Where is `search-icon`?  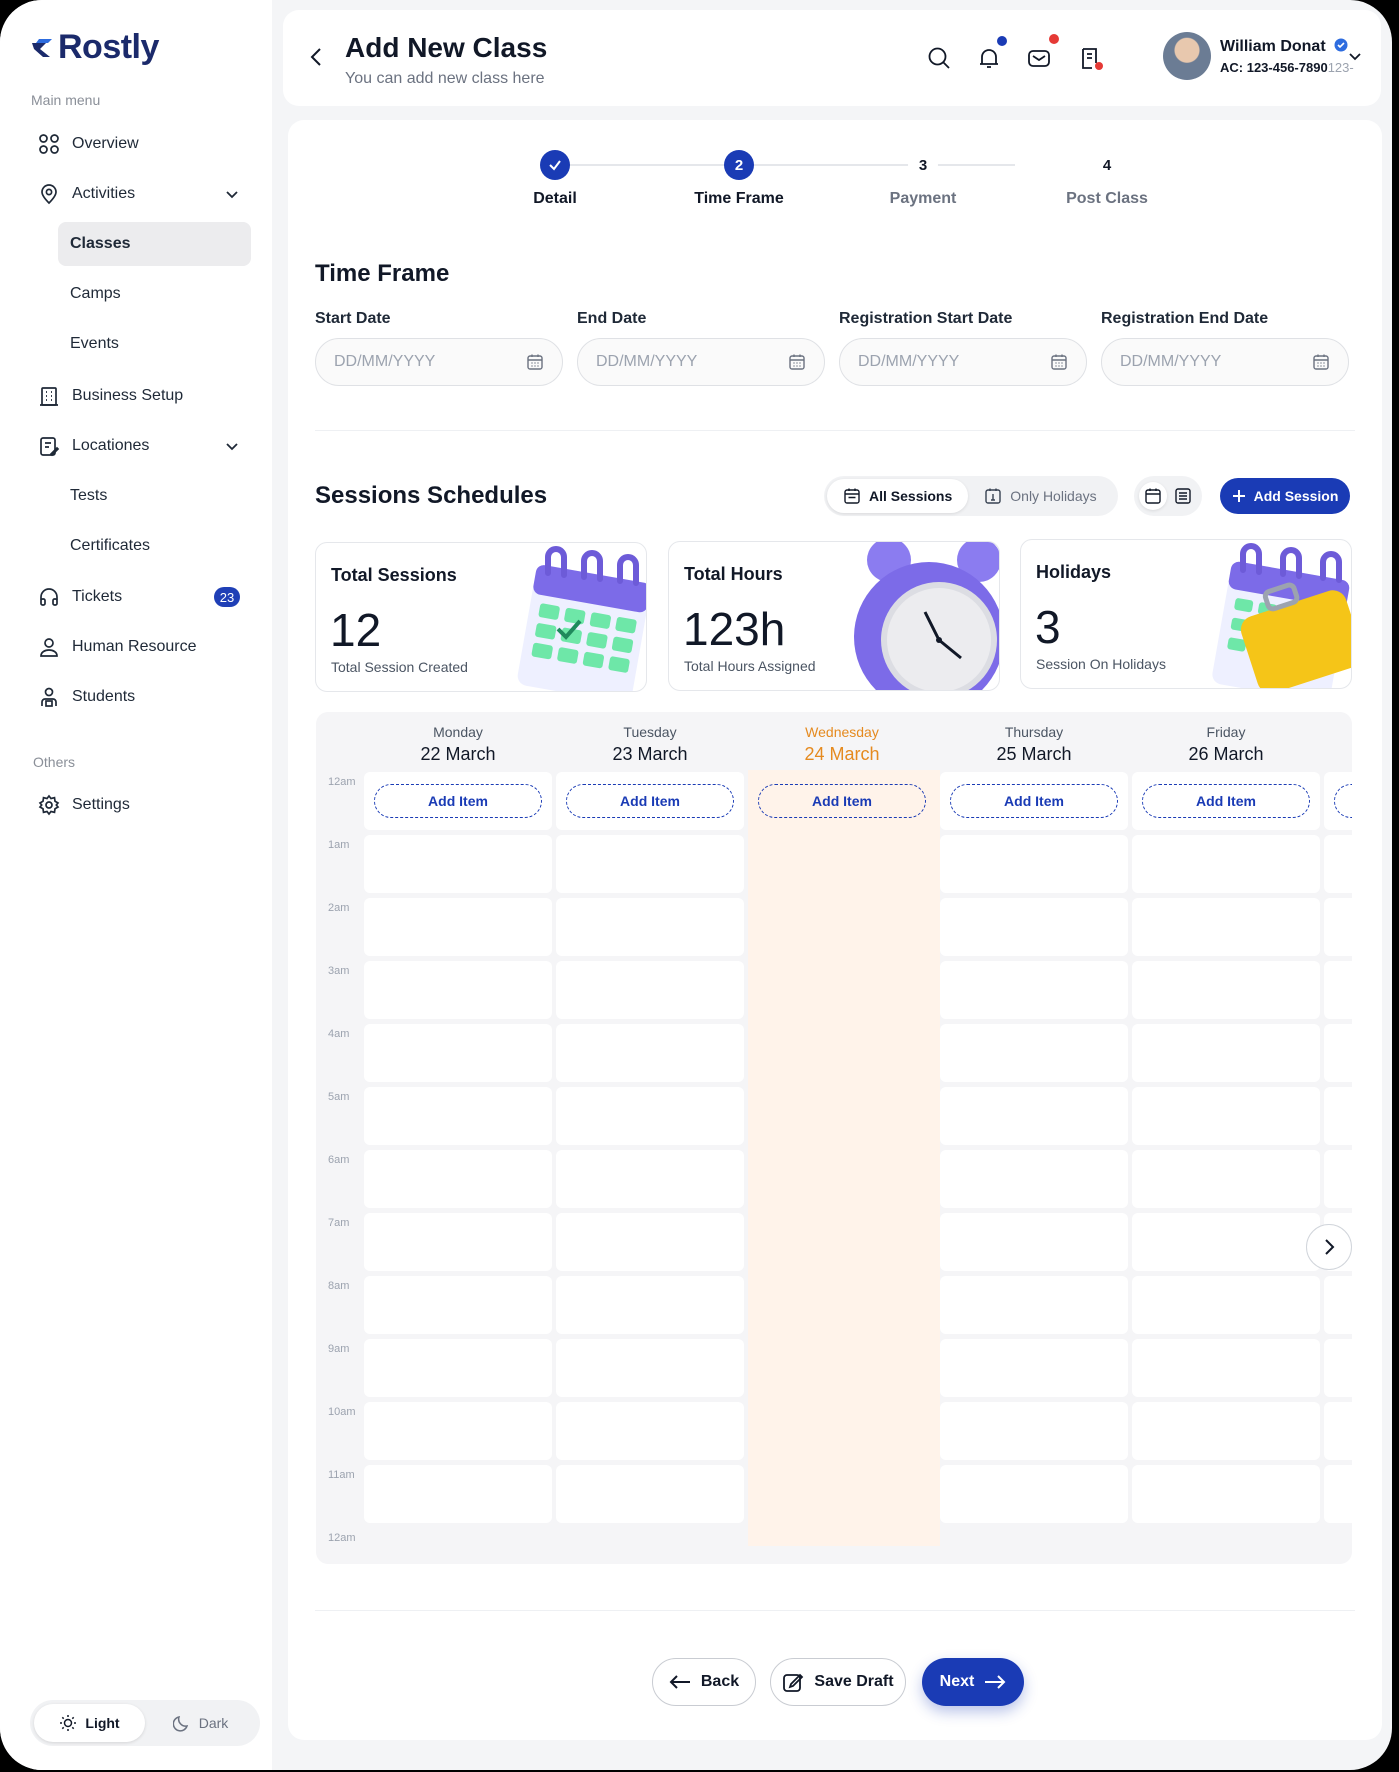 search-icon is located at coordinates (939, 58).